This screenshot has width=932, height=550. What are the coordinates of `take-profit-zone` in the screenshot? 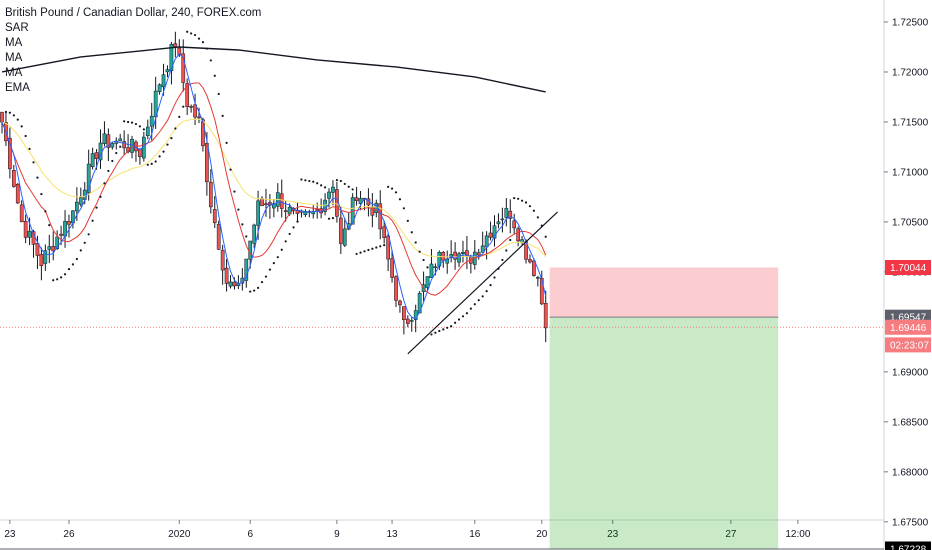 It's located at (664, 433).